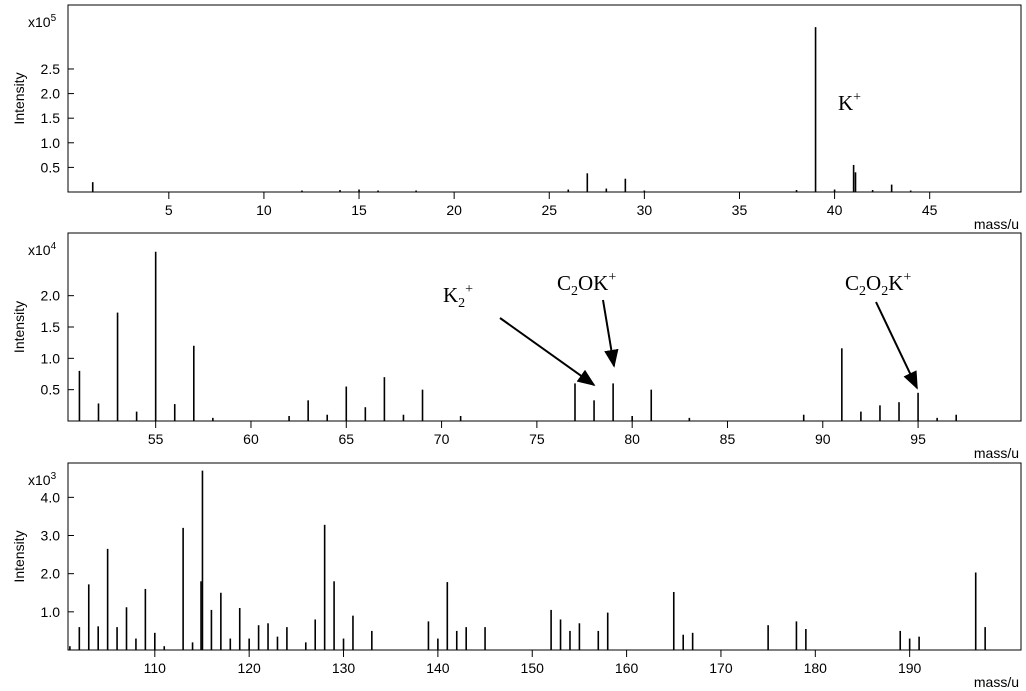 This screenshot has height=691, width=1026. What do you see at coordinates (645, 210) in the screenshot?
I see `x-tick-label: 30` at bounding box center [645, 210].